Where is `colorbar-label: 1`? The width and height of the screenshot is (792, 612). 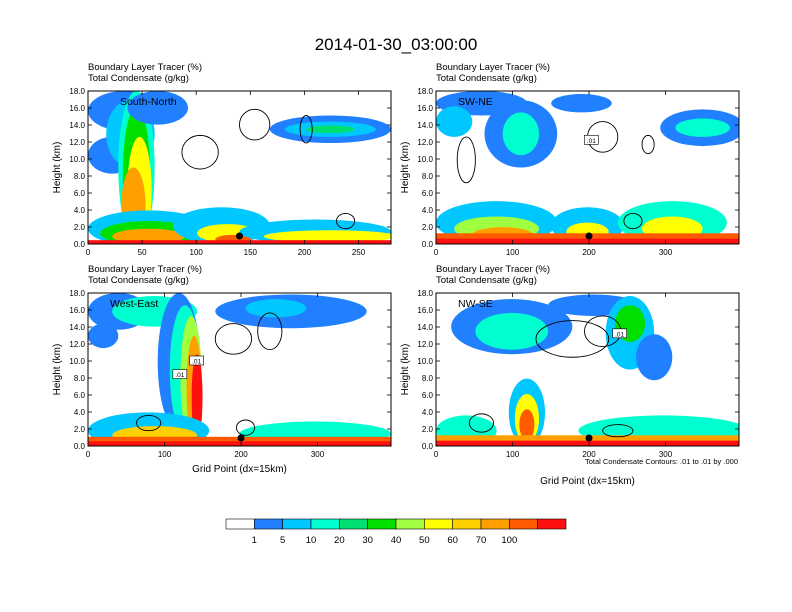 colorbar-label: 1 is located at coordinates (254, 540).